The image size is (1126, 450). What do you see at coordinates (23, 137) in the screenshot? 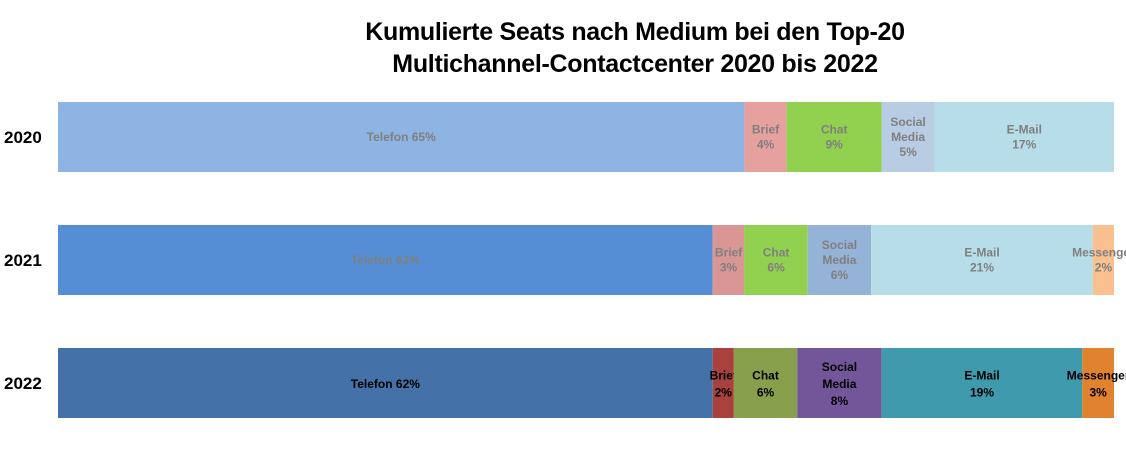
I see `year-label-2020: 2020` at bounding box center [23, 137].